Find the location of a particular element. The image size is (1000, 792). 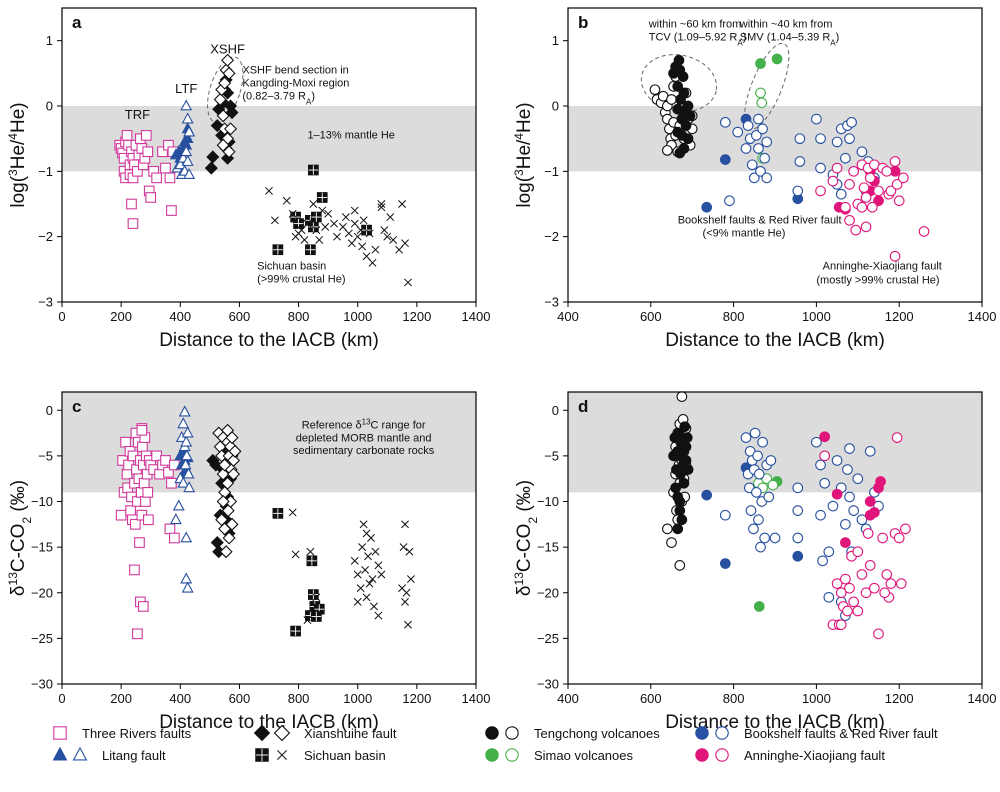

annotation: depleted MORB mantle and is located at coordinates (364, 438).